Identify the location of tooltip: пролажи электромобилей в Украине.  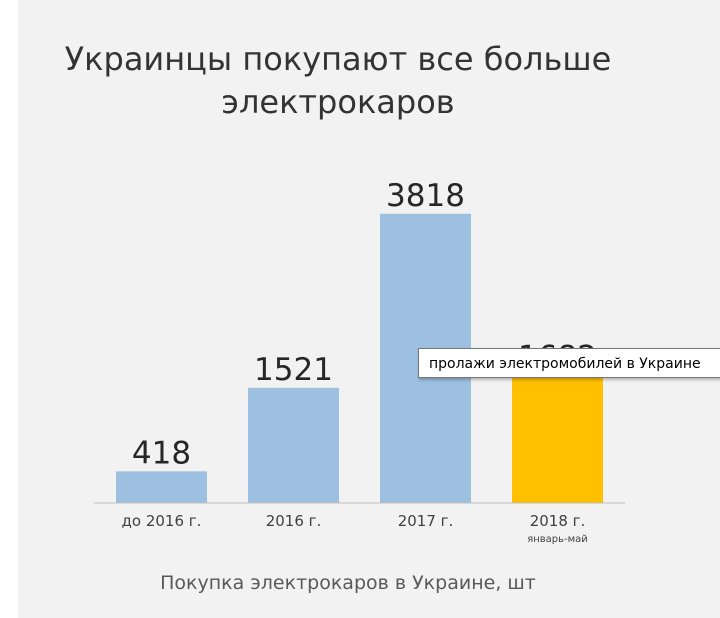
(569, 363).